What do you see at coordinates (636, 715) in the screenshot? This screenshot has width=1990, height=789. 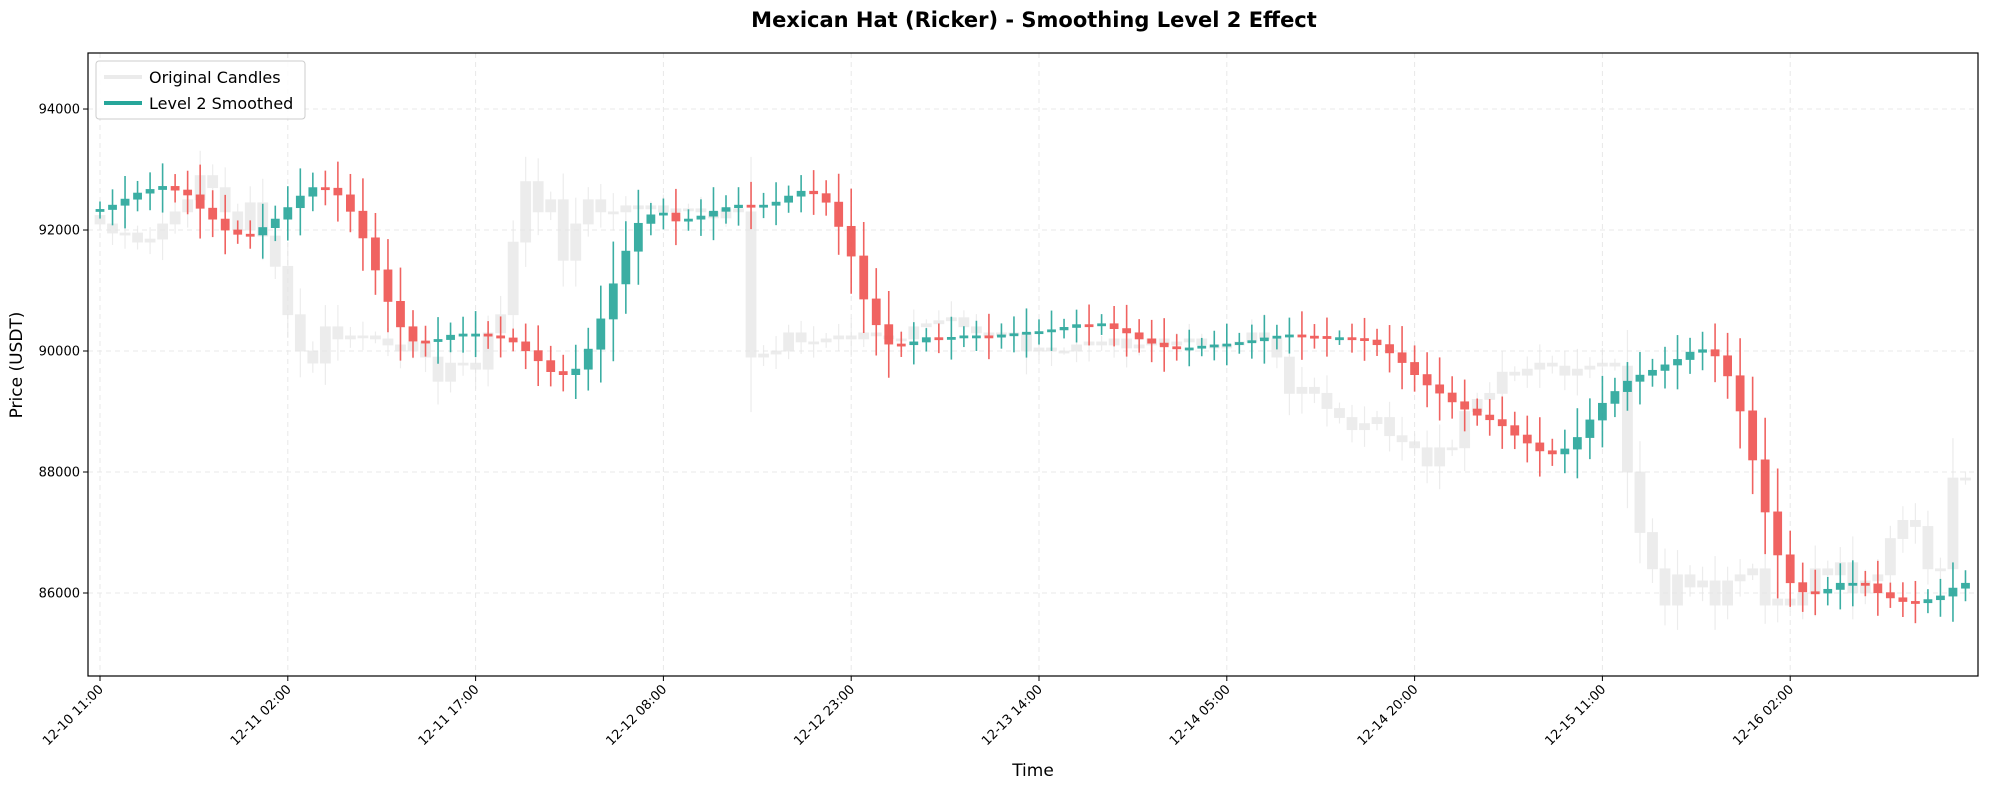 I see `x-tick-label: 12-12 08:00` at bounding box center [636, 715].